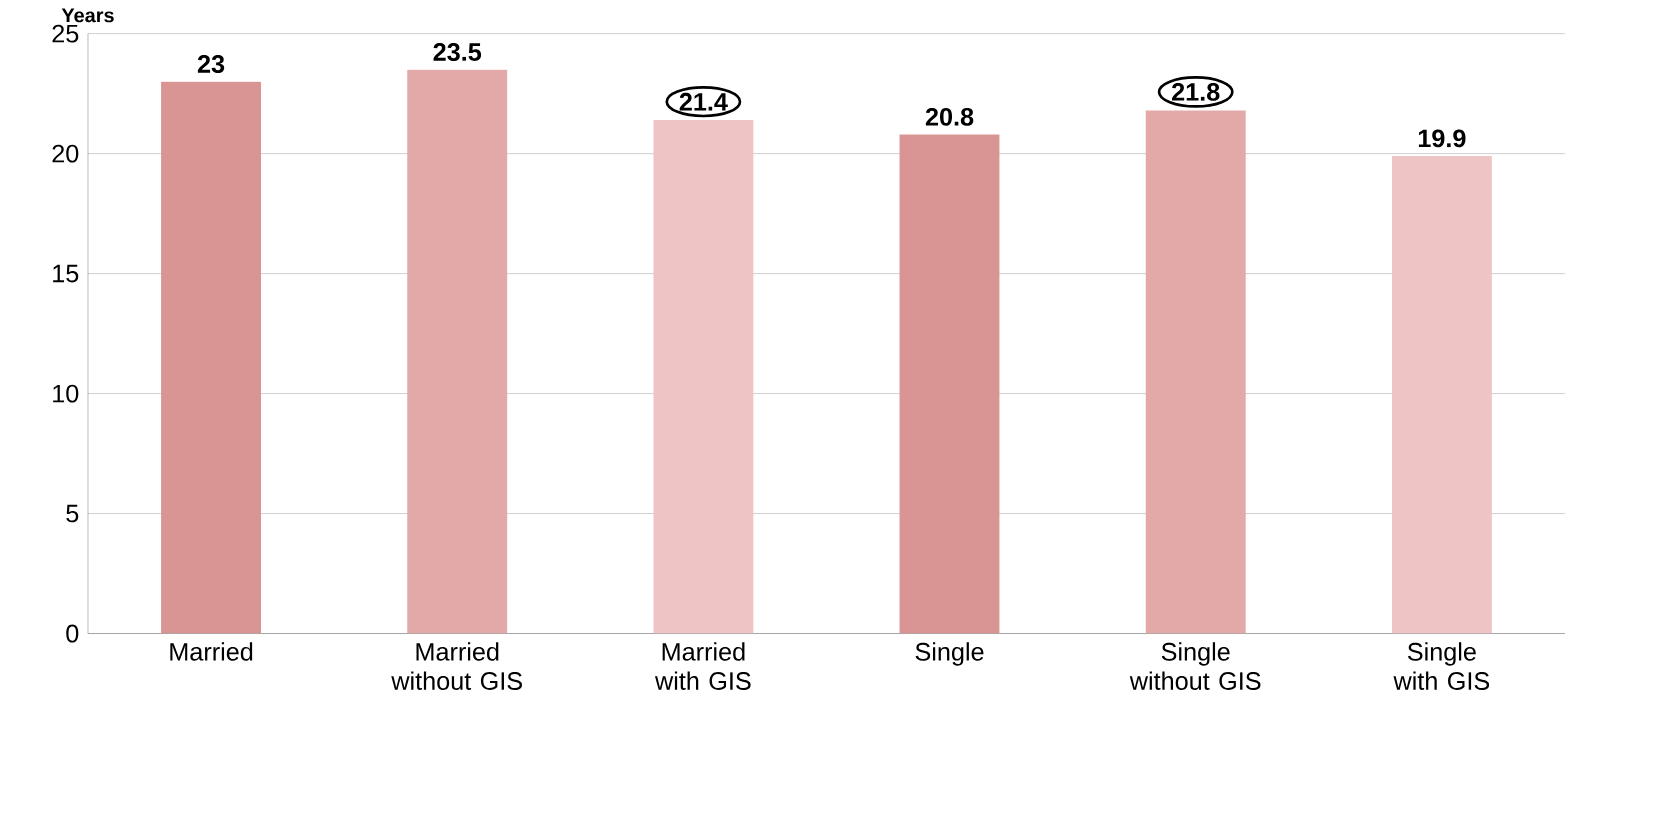  What do you see at coordinates (949, 653) in the screenshot?
I see `x-tick-label: Single` at bounding box center [949, 653].